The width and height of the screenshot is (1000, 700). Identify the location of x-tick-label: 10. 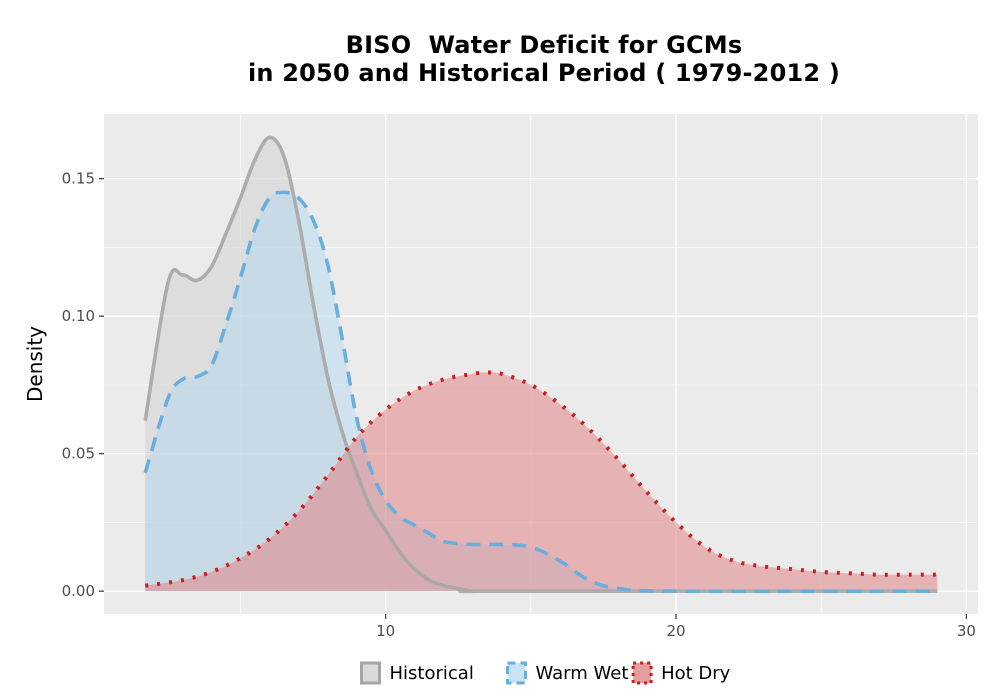
(385, 631).